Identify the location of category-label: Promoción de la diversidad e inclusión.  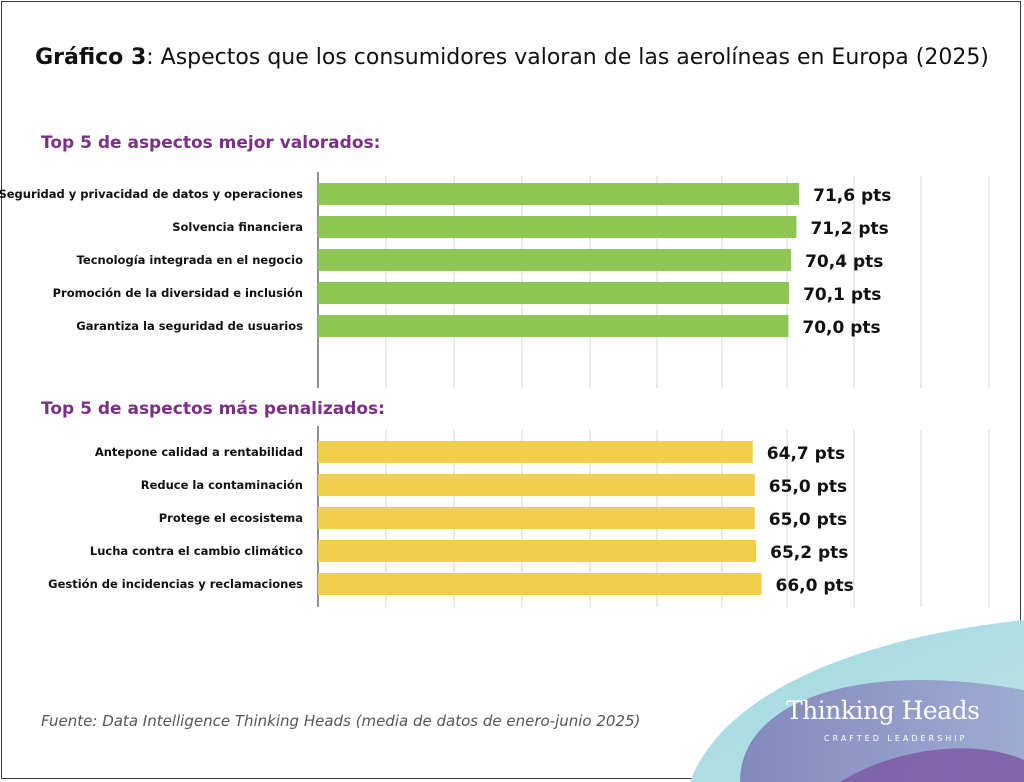
(178, 293).